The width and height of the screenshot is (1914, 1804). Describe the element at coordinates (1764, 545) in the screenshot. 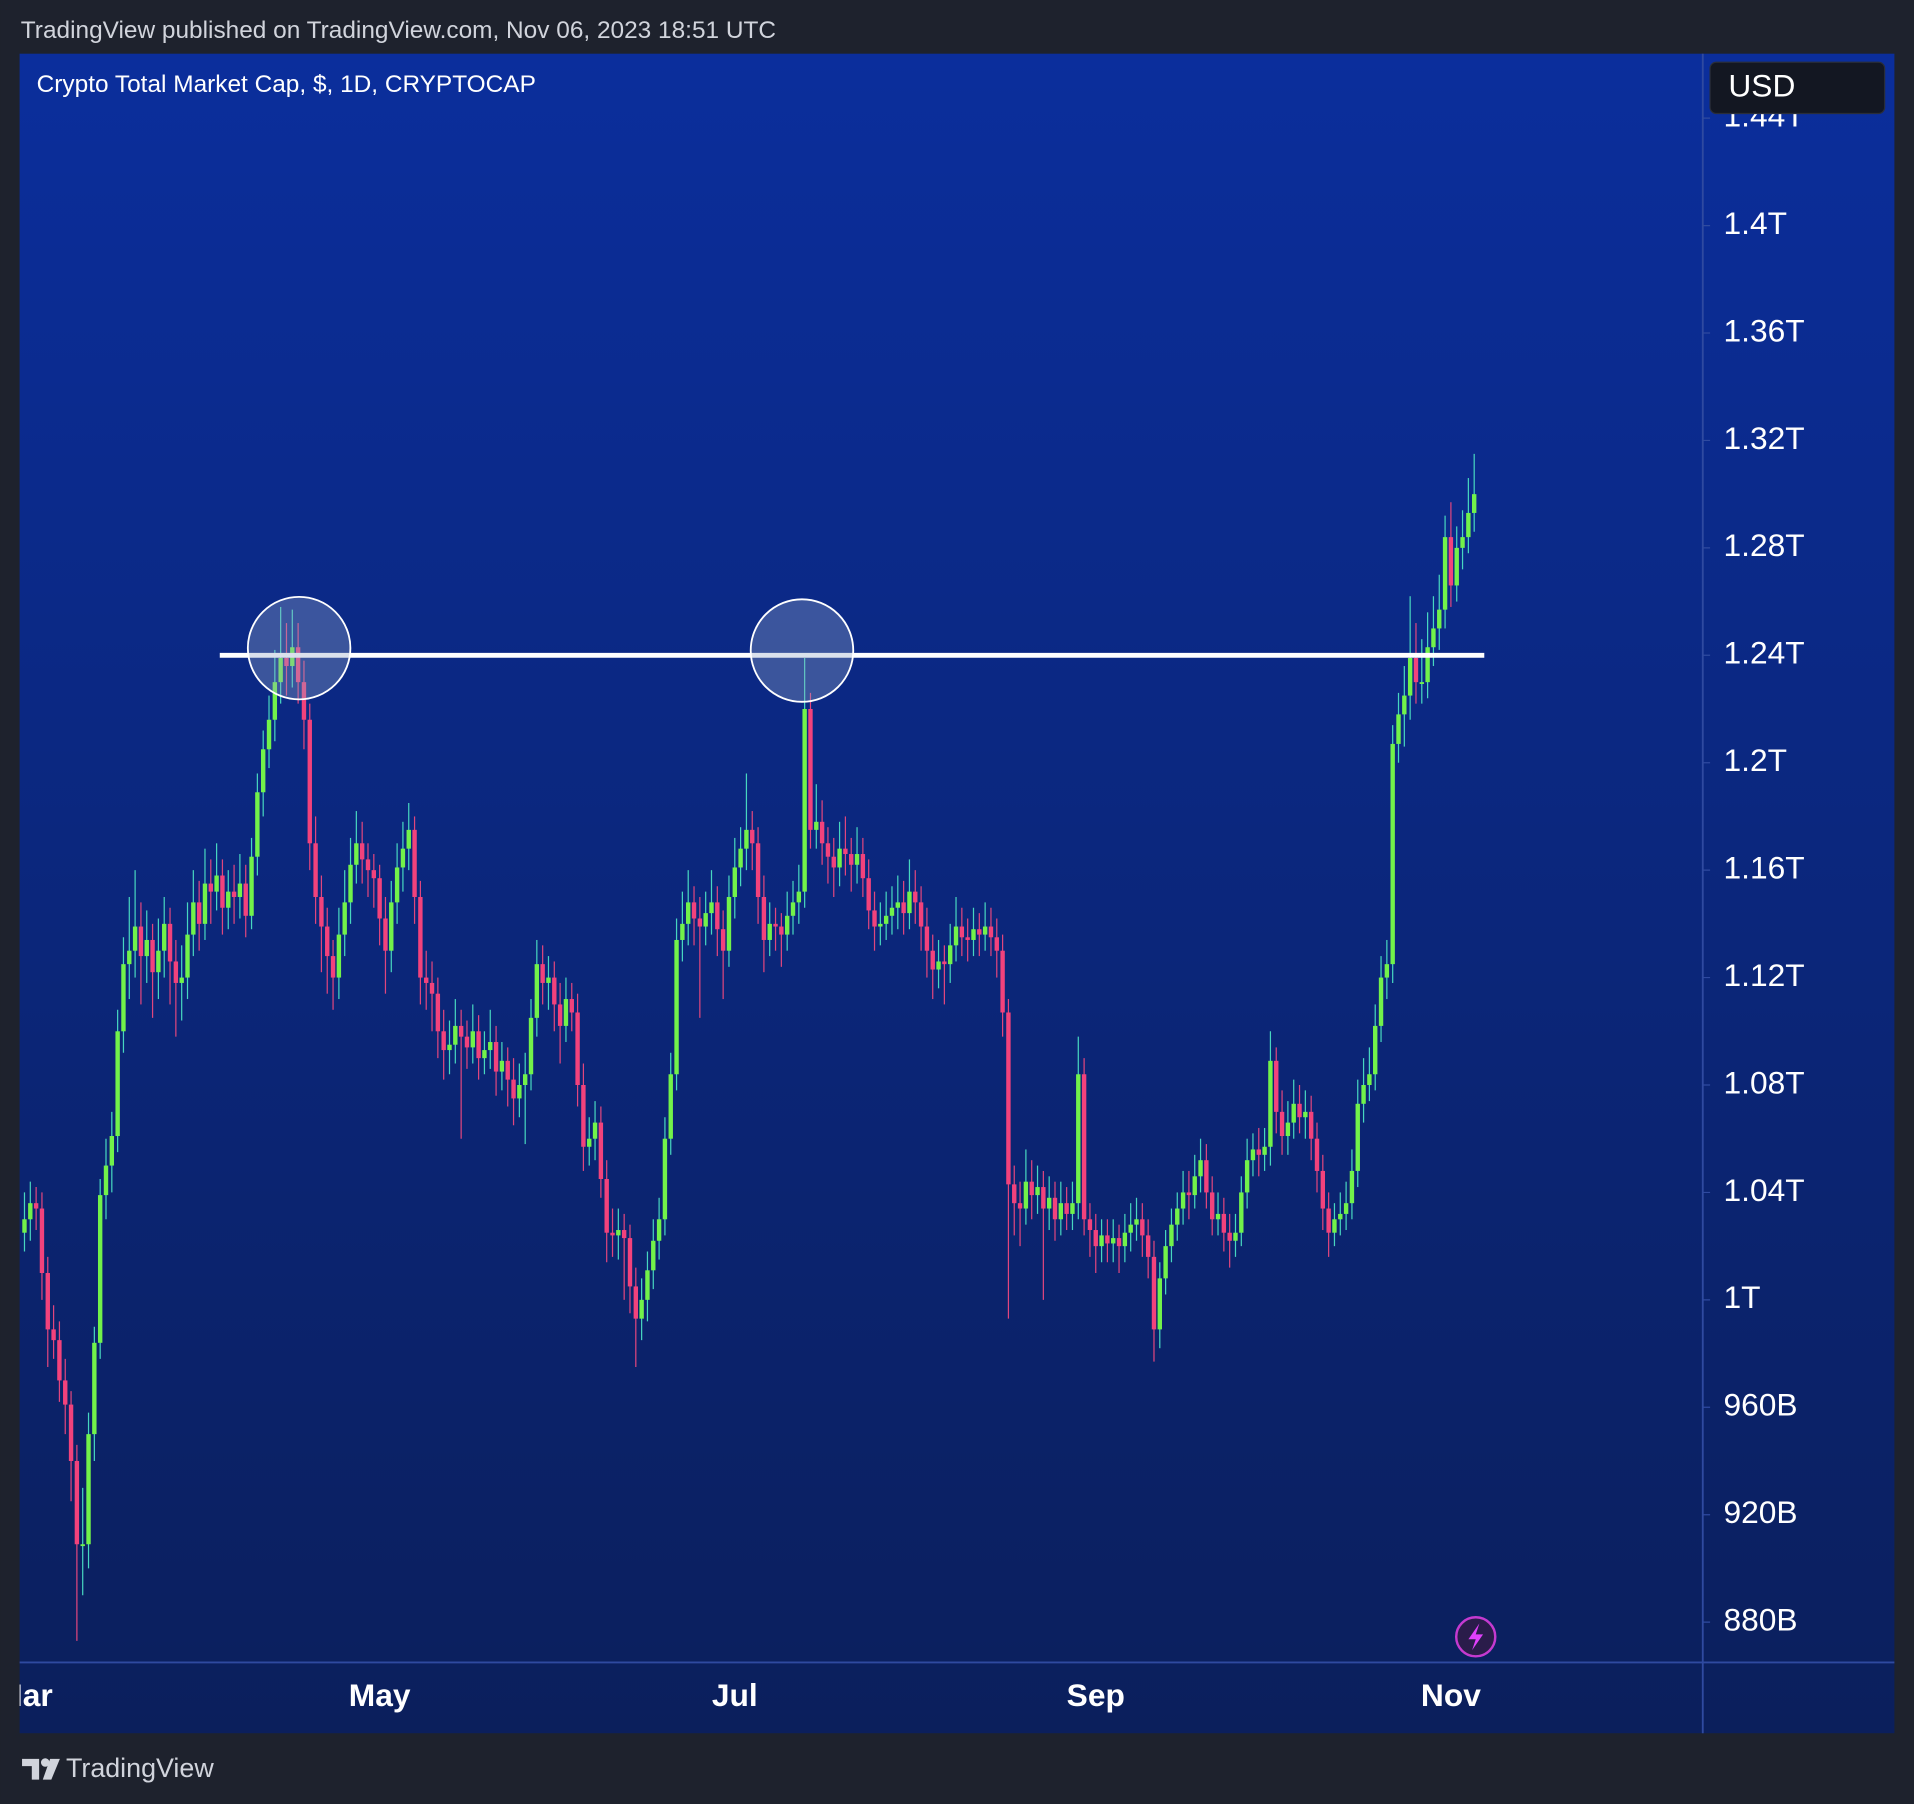

I see `y-tick-label: 1.28T` at that location.